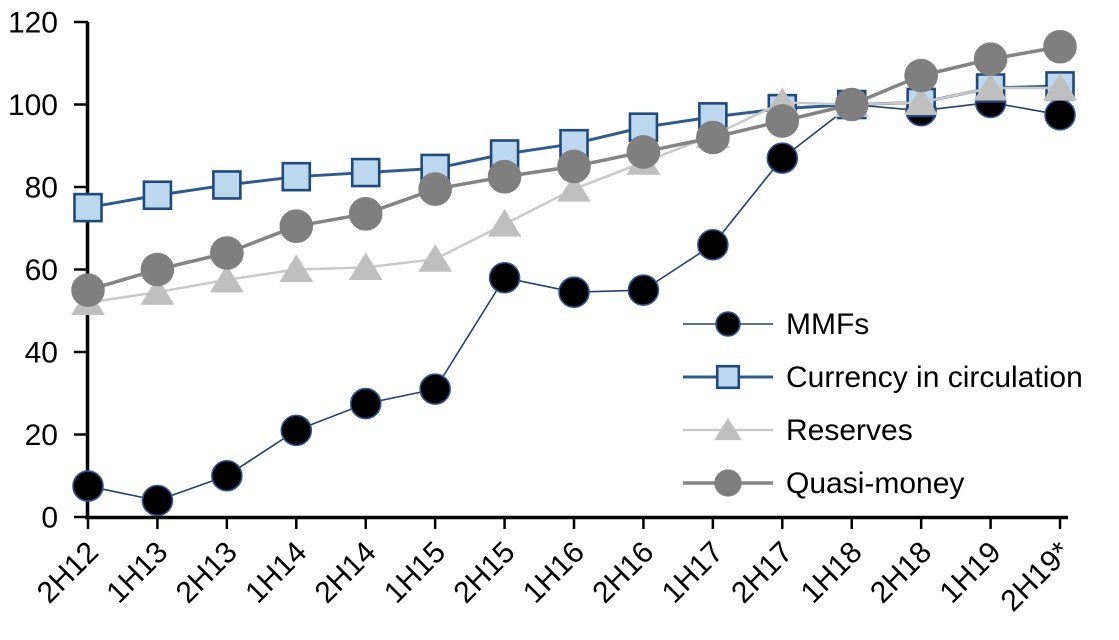 The image size is (1119, 640). Describe the element at coordinates (33, 105) in the screenshot. I see `y-axis-tick-label: 100` at that location.